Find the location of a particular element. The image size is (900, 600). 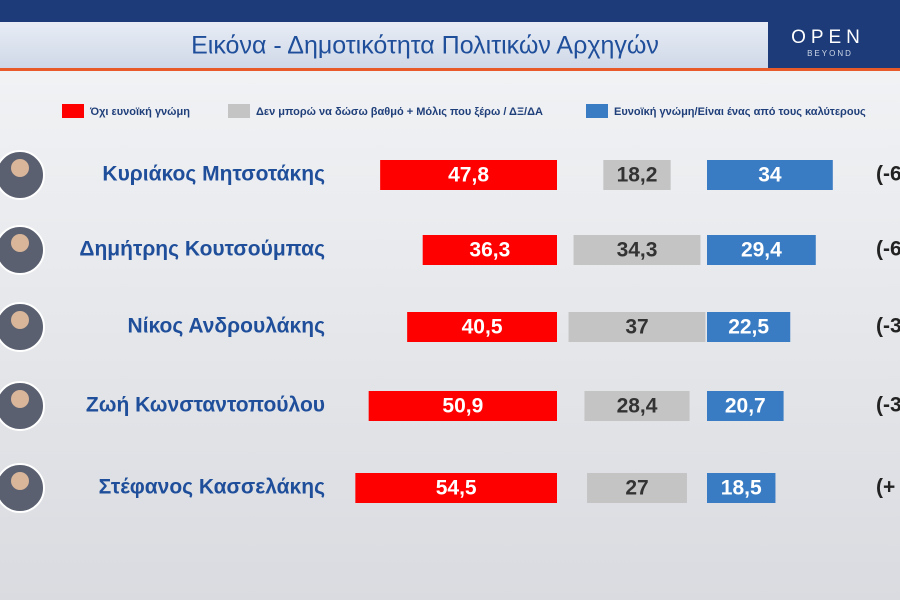

value-label: 20,7 is located at coordinates (745, 406).